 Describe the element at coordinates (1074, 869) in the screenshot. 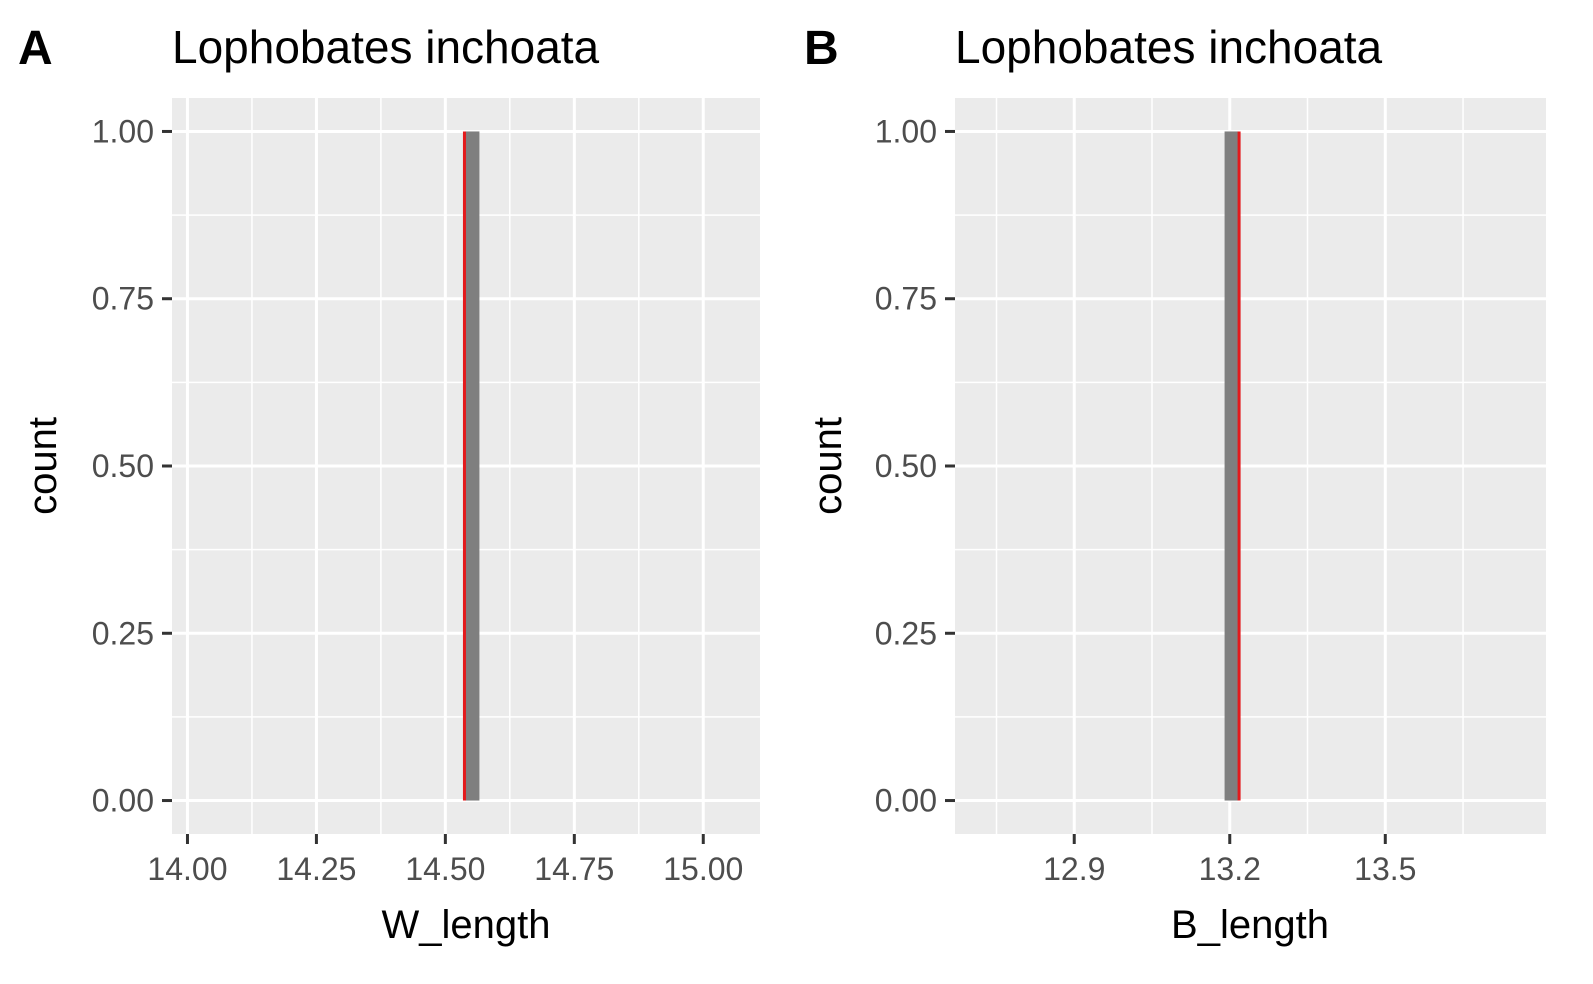

I see `x-tick-label: 12.9` at that location.